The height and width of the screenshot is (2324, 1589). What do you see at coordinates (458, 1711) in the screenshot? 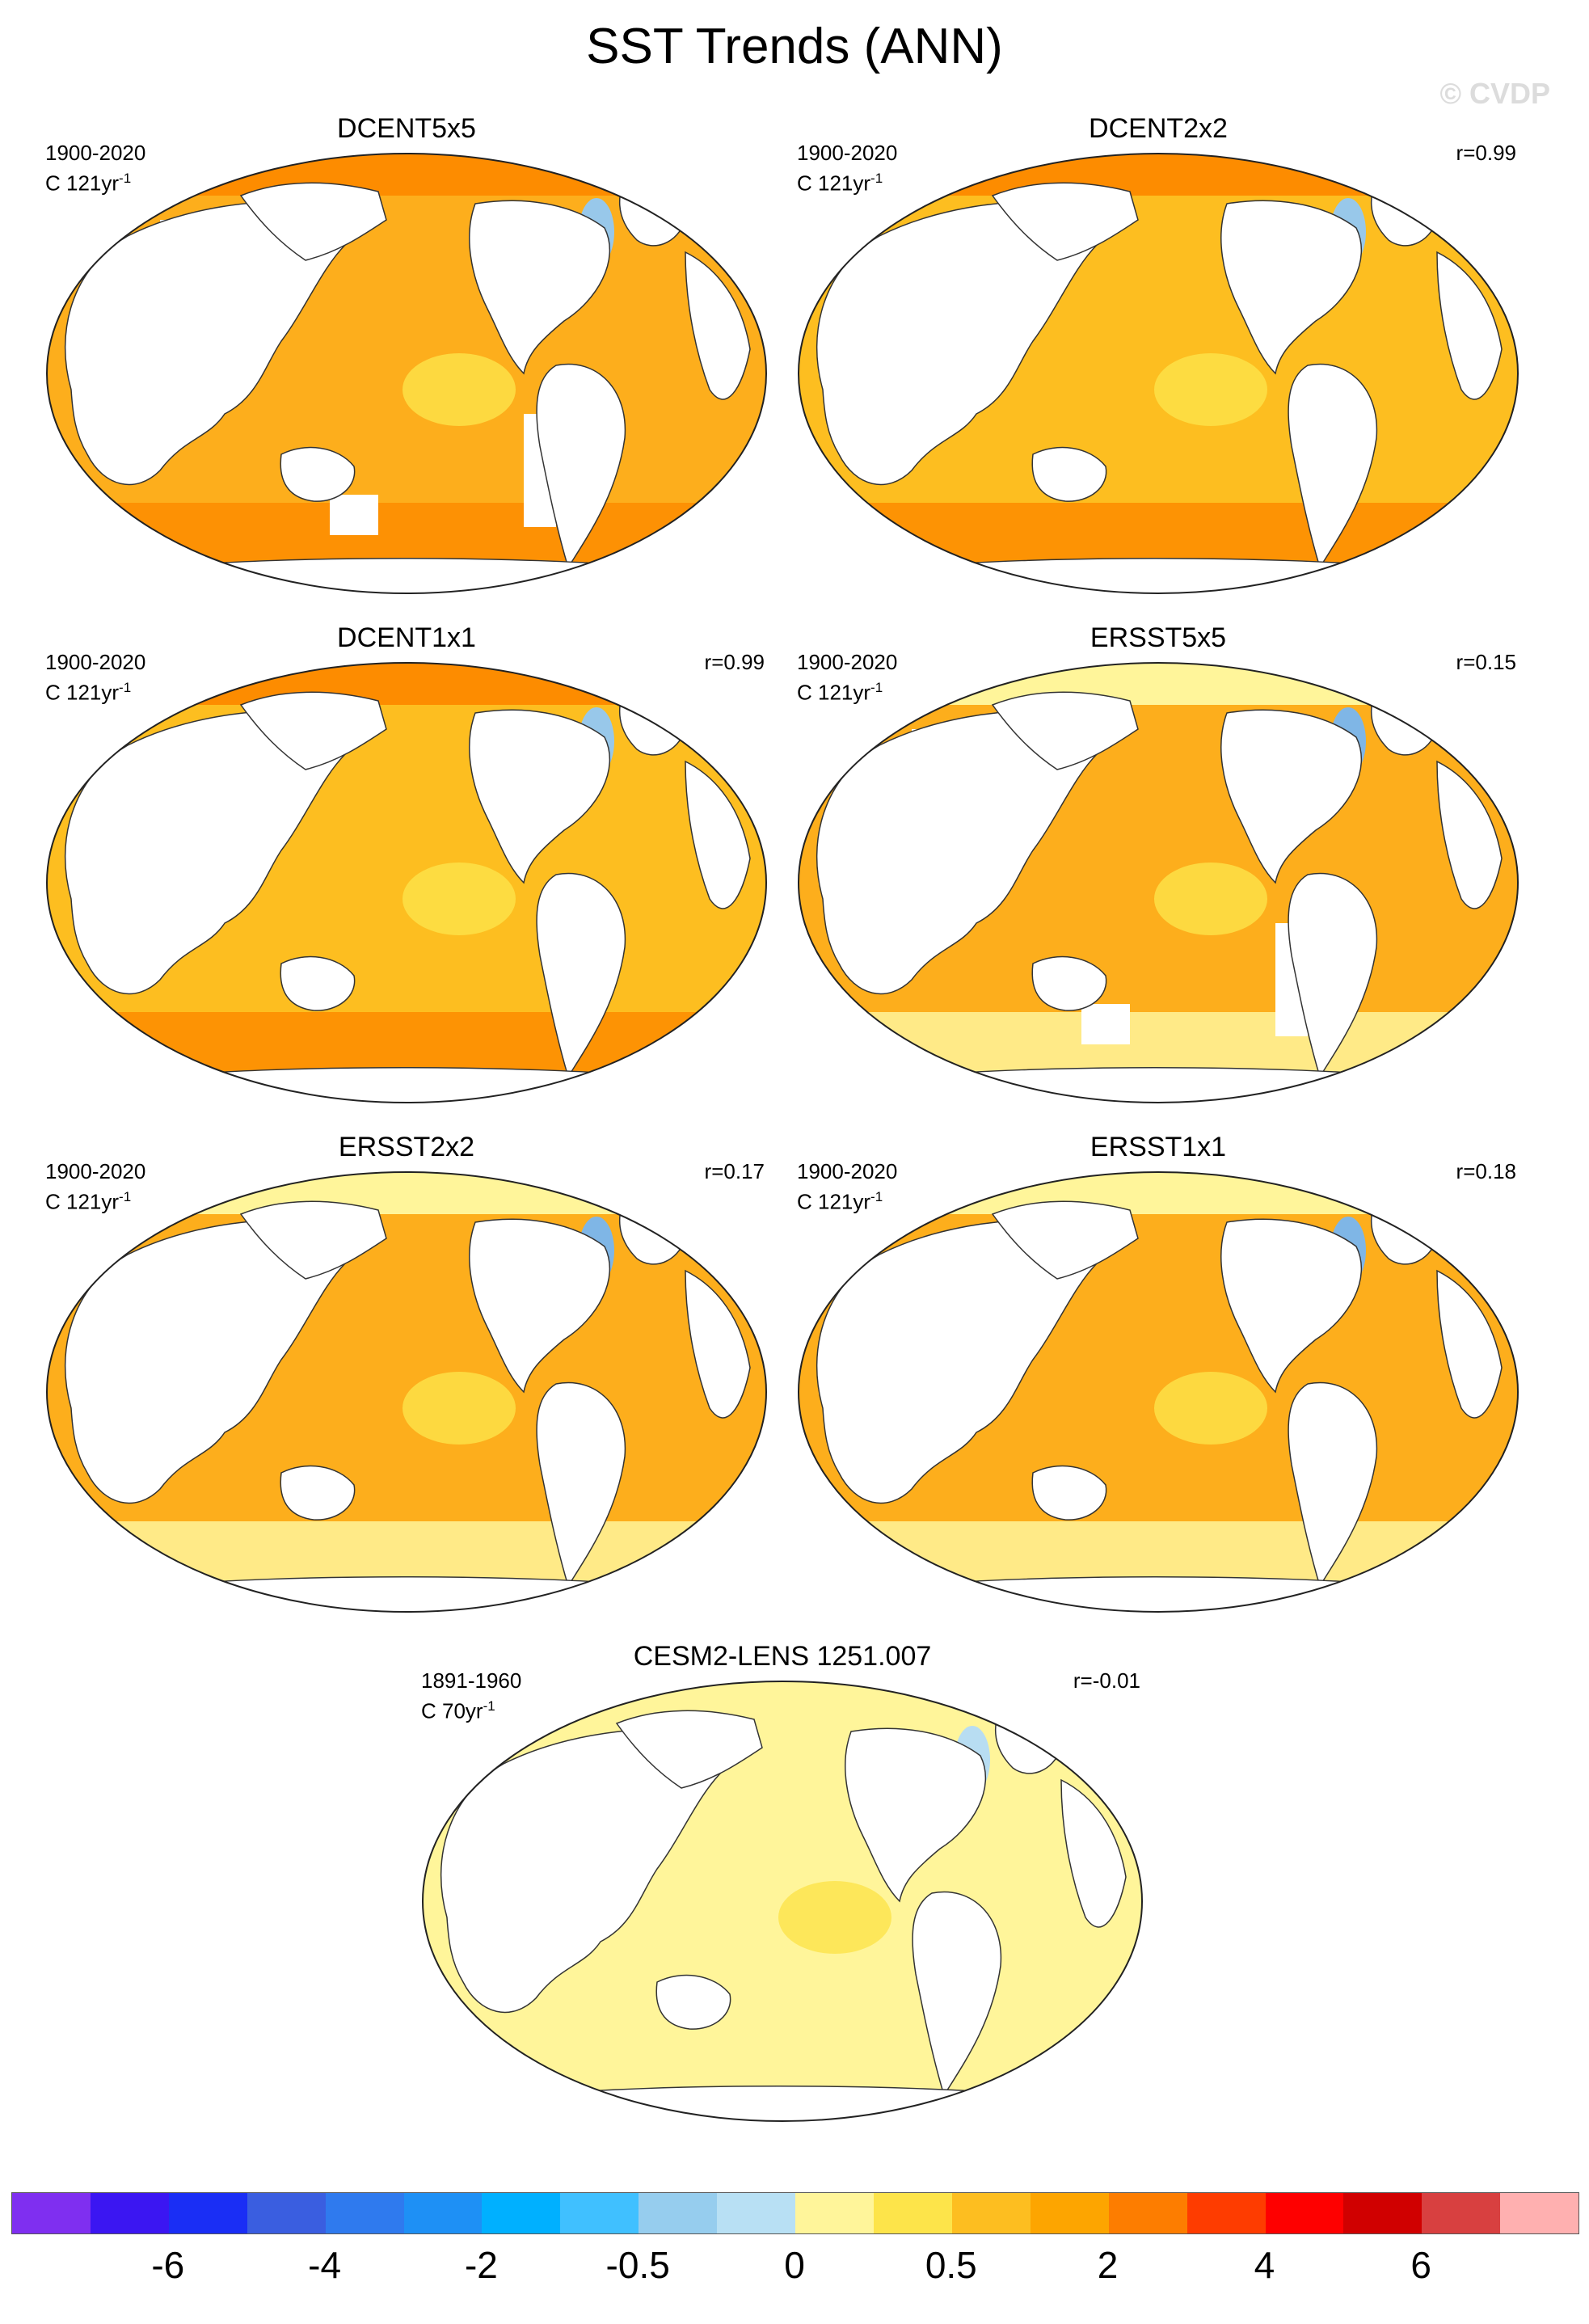
I see `panel-units: C 70yr-1` at bounding box center [458, 1711].